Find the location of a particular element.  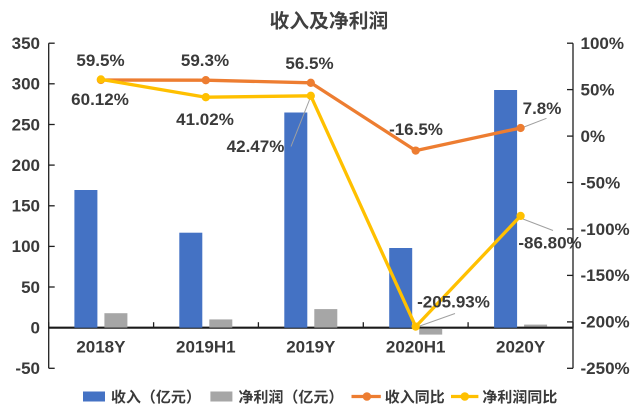

svg-text: -86.80% is located at coordinates (549, 243).